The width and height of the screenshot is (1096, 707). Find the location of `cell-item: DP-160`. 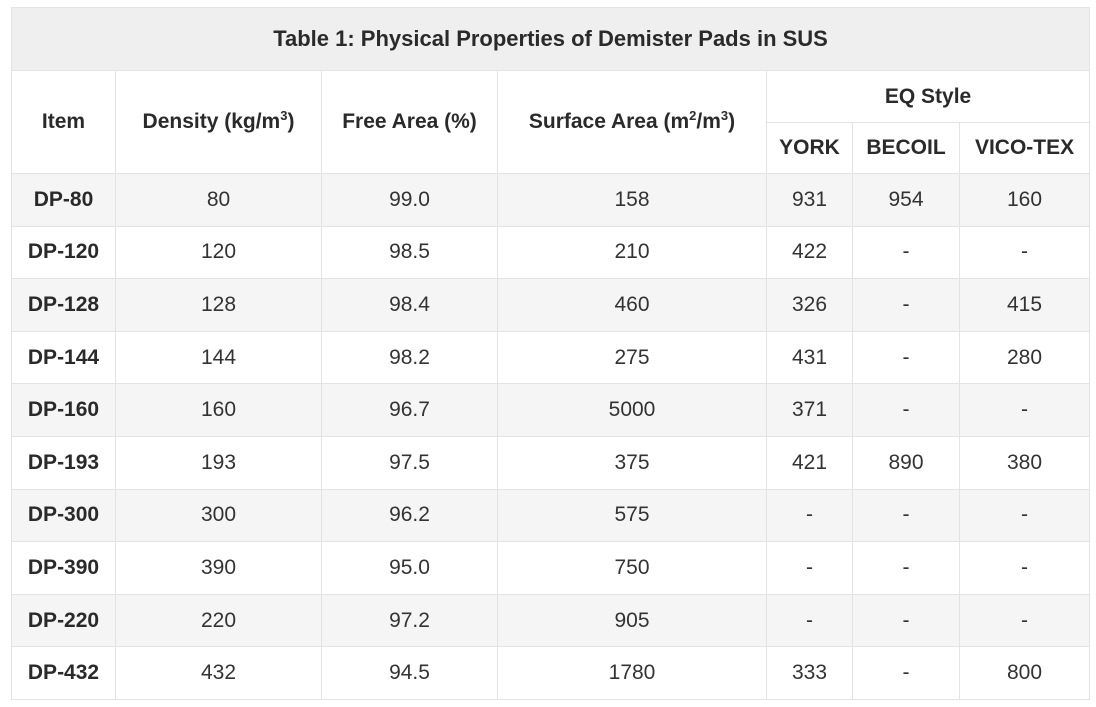

cell-item: DP-160 is located at coordinates (63, 410).